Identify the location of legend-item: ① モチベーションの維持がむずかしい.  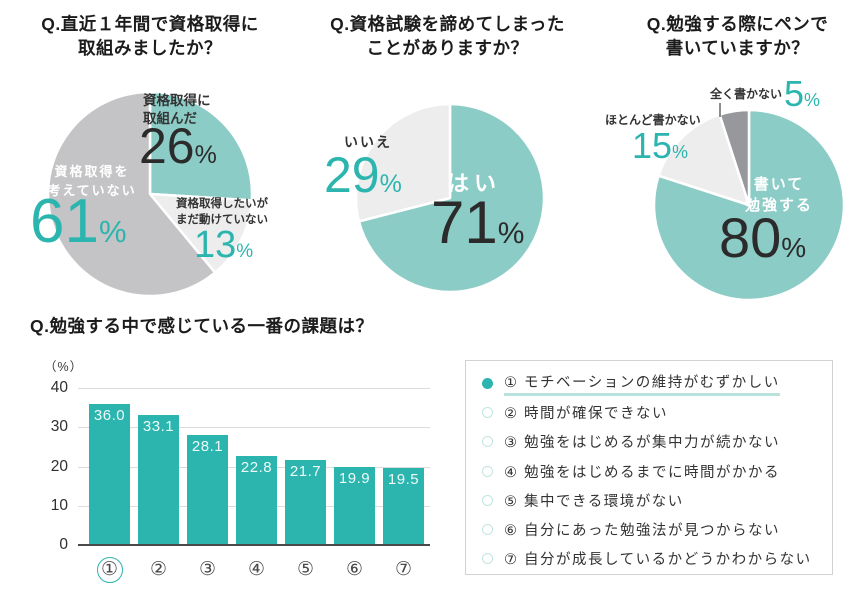
(657, 383).